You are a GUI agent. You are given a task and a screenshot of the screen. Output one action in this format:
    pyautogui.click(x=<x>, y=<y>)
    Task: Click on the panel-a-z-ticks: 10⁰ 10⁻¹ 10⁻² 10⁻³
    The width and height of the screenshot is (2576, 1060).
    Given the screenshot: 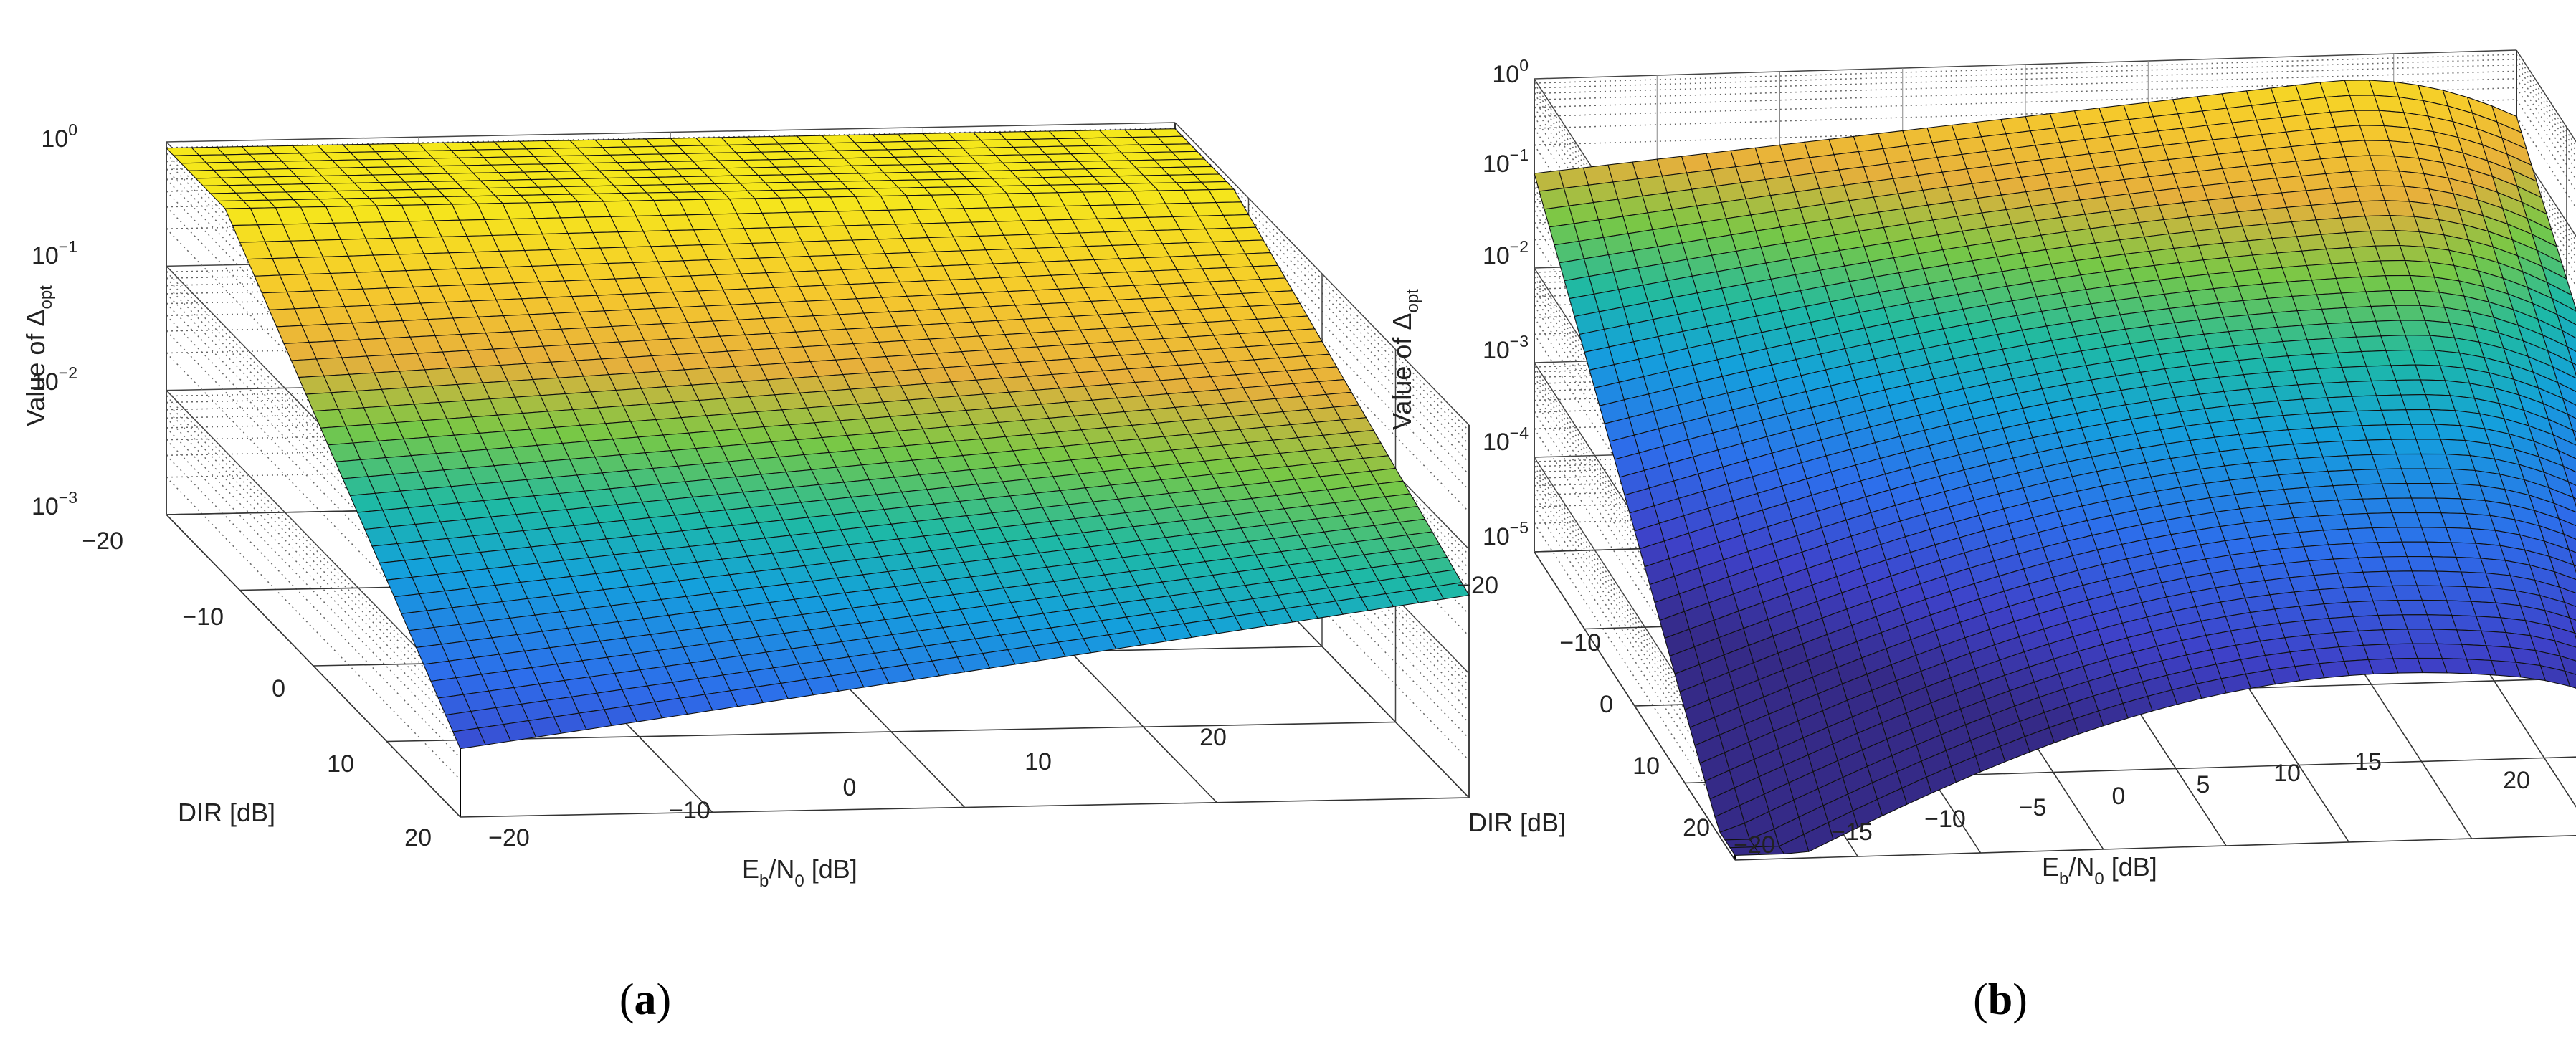 What is the action you would take?
    pyautogui.click(x=54, y=320)
    